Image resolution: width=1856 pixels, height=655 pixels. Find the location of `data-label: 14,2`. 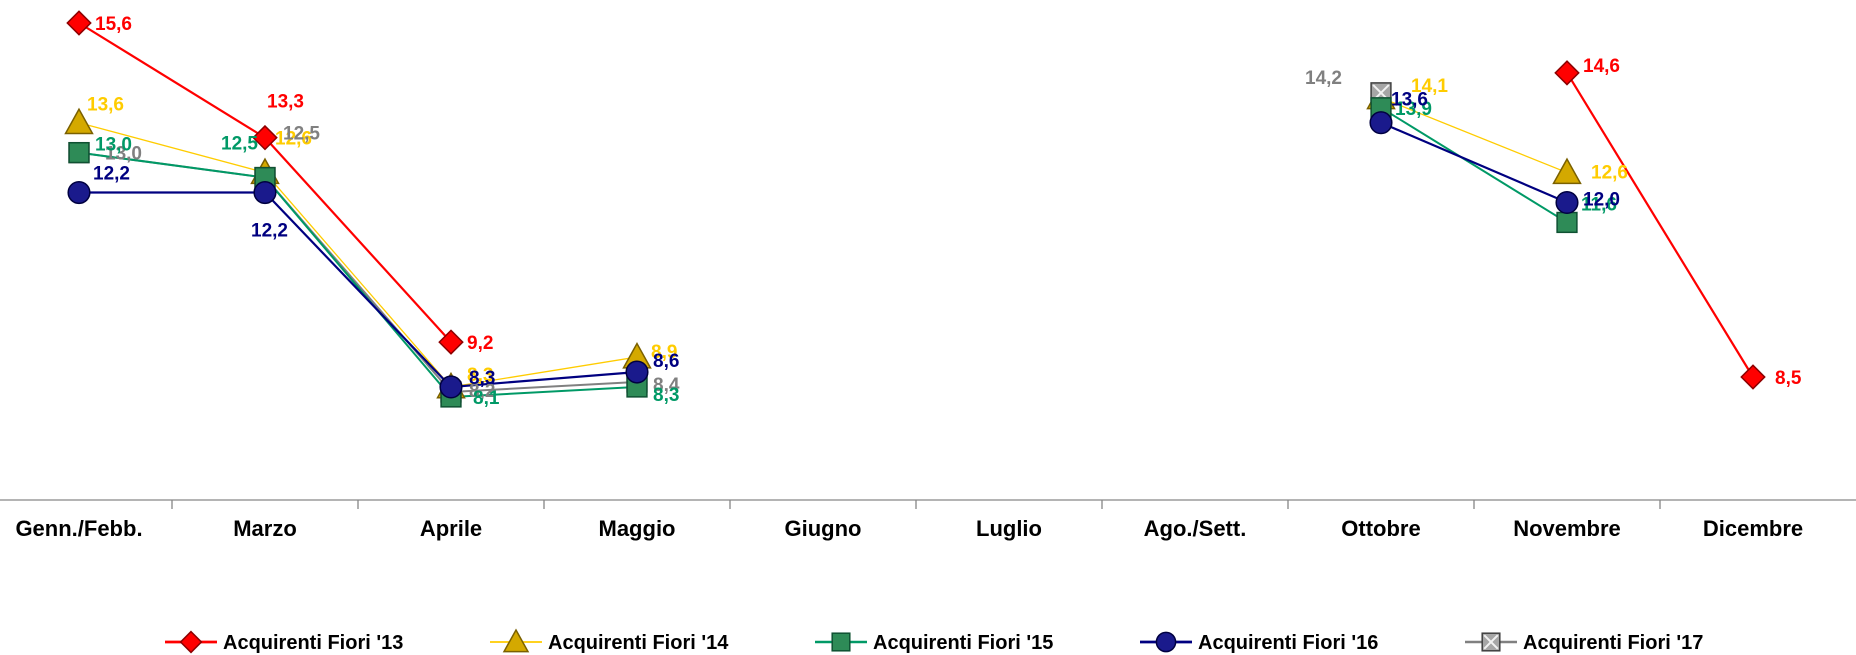

data-label: 14,2 is located at coordinates (1323, 78).